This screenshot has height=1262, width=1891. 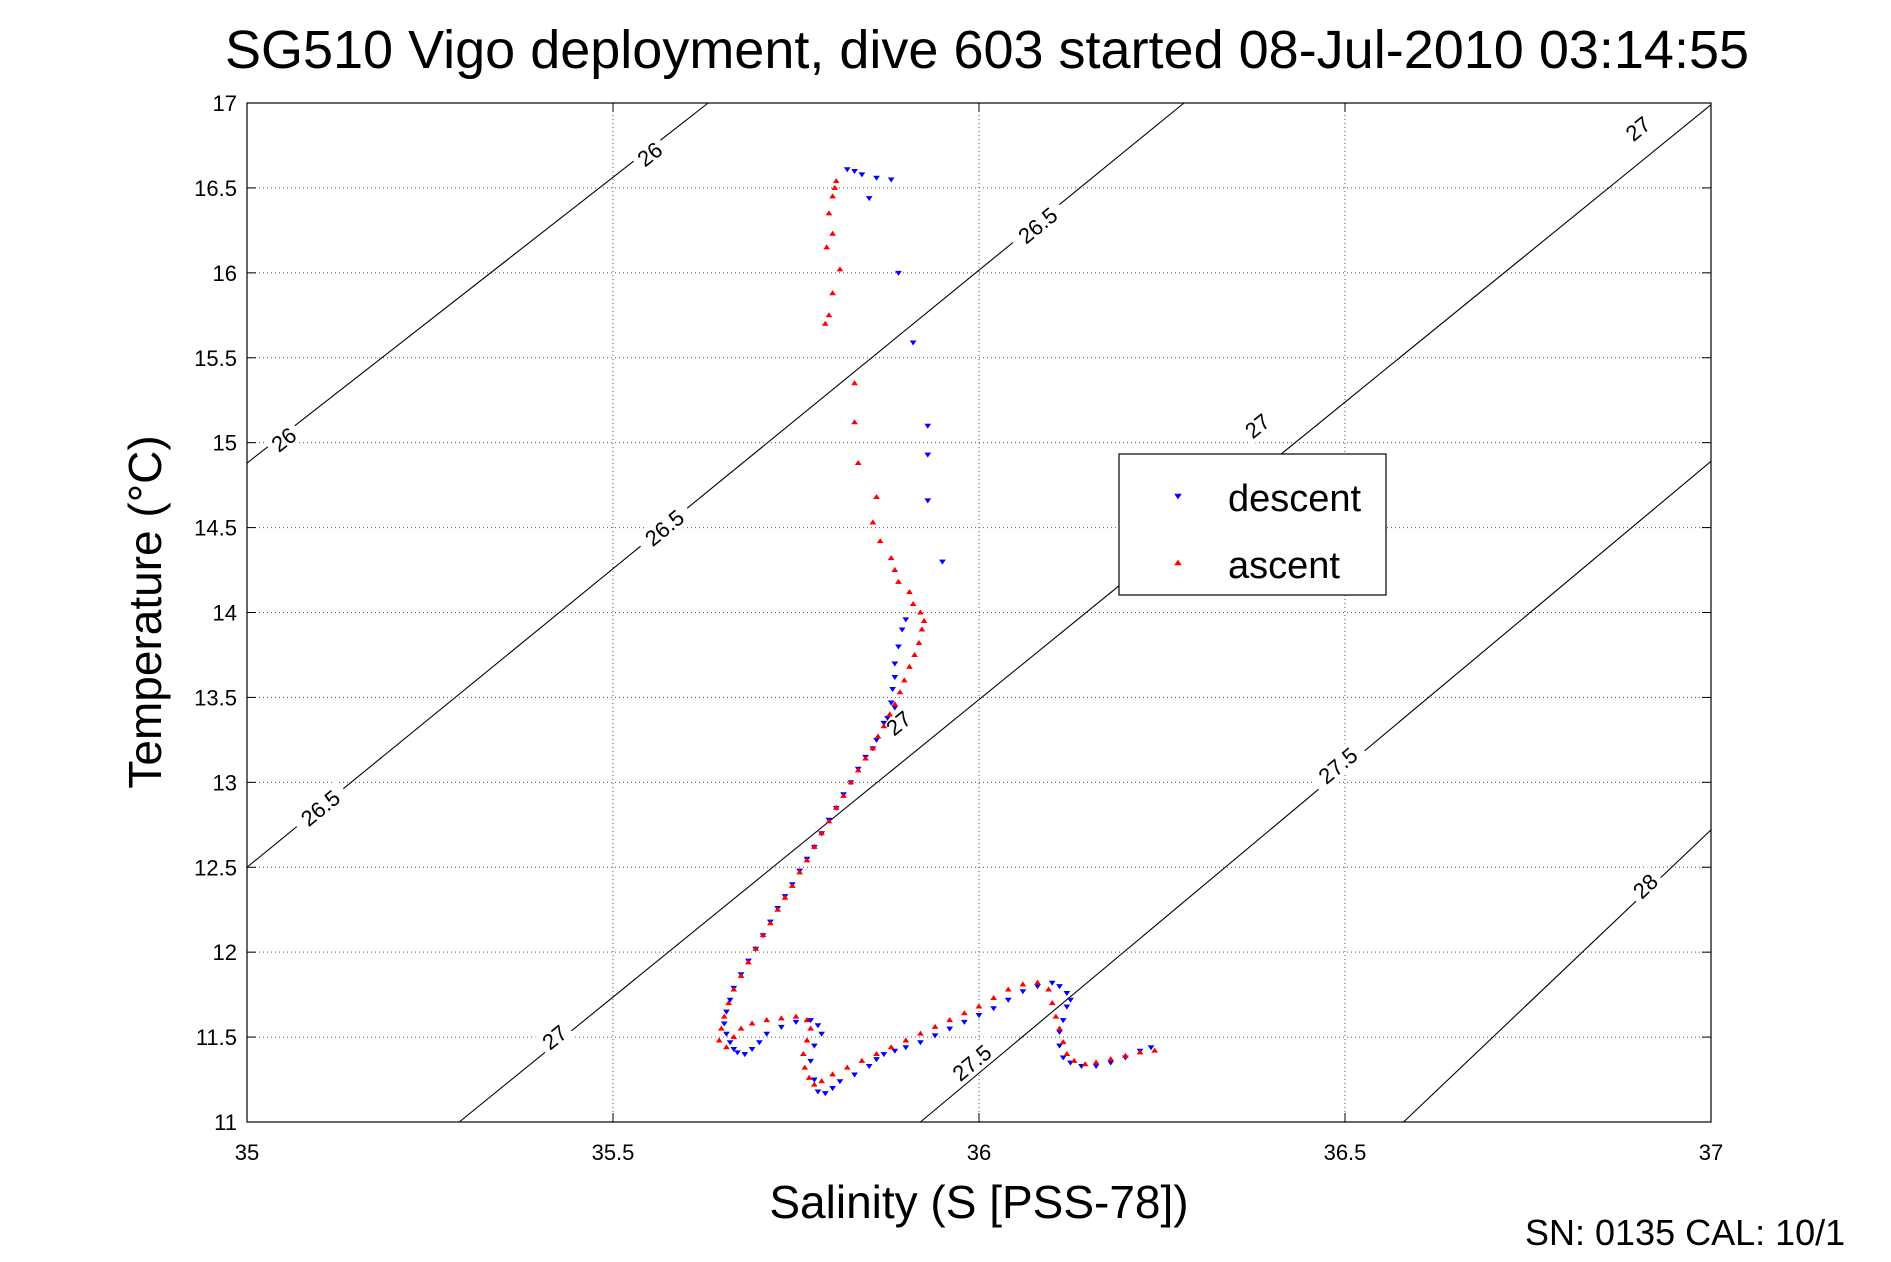 I want to click on legend-label-descent: descent, so click(x=1295, y=499).